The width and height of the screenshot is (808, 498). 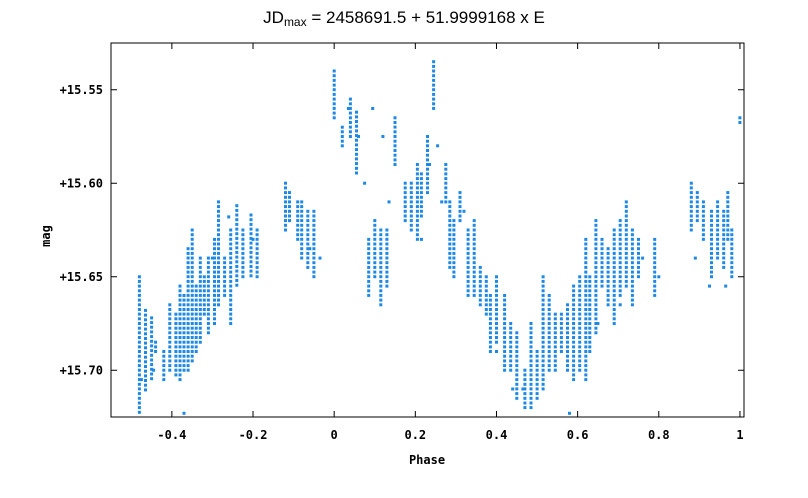 What do you see at coordinates (425, 17) in the screenshot?
I see `title-rest: = 2458691.5 + 51.9999168 x E` at bounding box center [425, 17].